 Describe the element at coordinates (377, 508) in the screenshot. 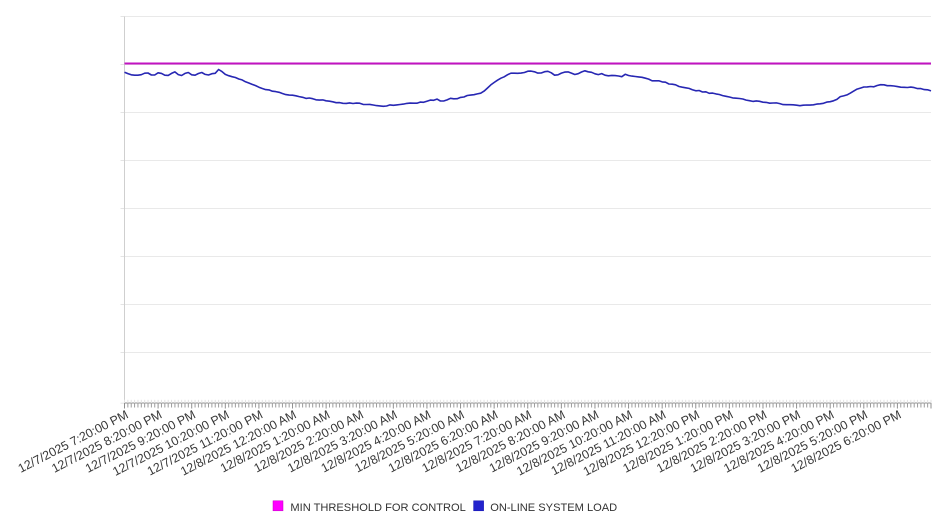

I see `svg-text: MIN THRESHOLD FOR CONTROL` at that location.